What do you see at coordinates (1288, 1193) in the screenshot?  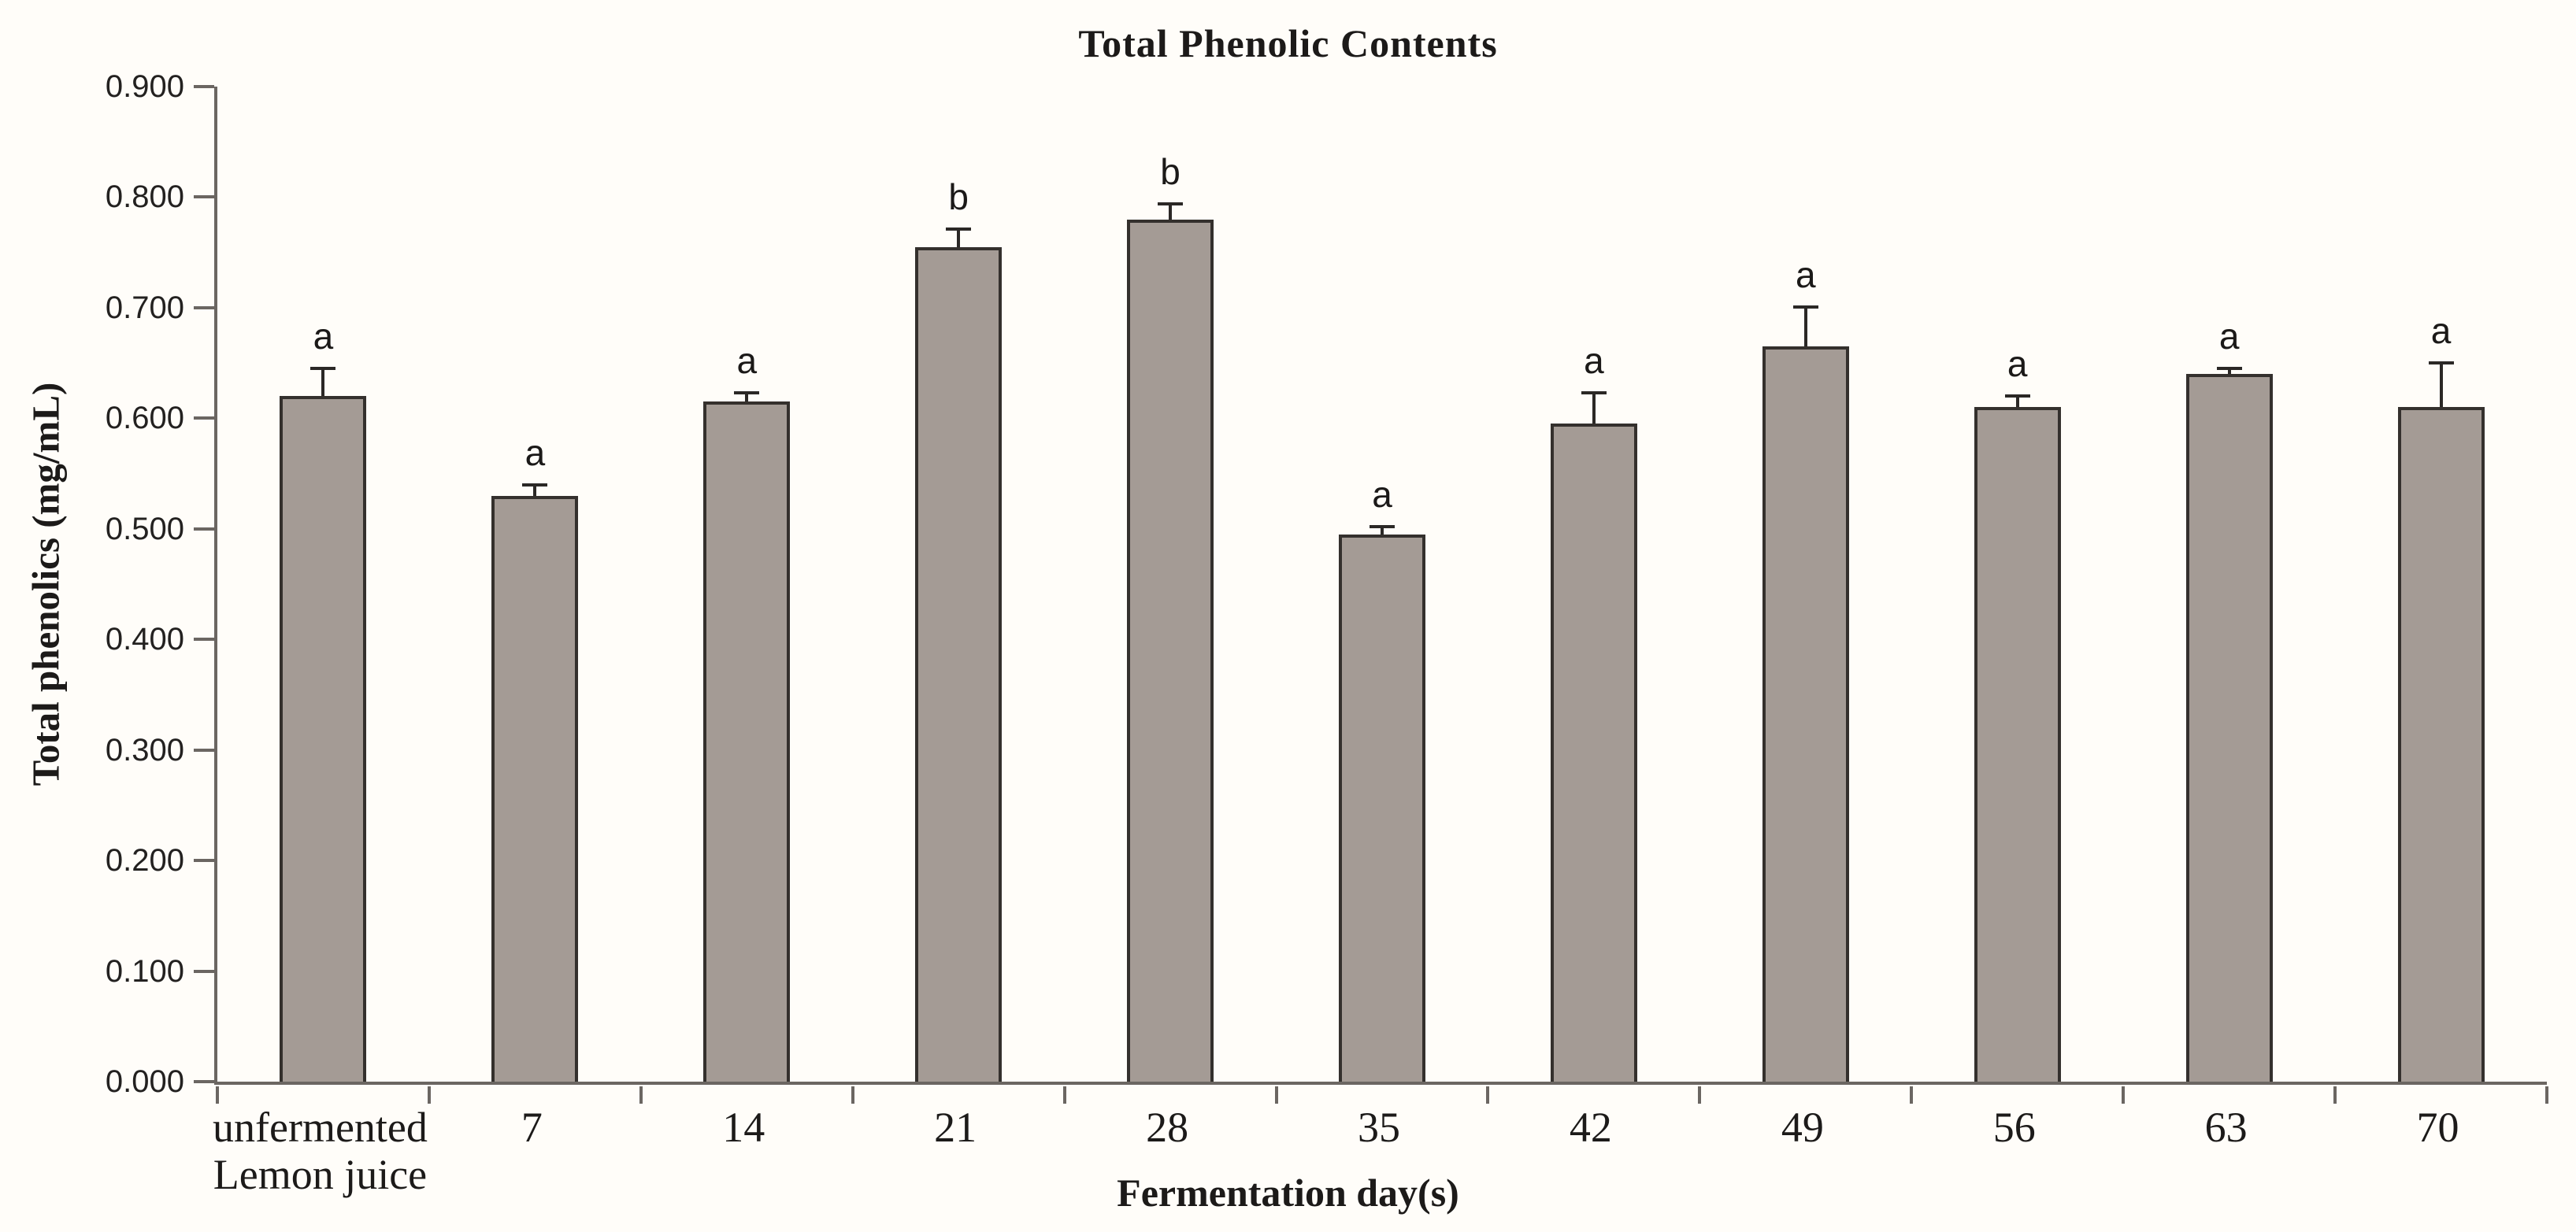 I see `x-axis-title: Fermentation day(s)` at bounding box center [1288, 1193].